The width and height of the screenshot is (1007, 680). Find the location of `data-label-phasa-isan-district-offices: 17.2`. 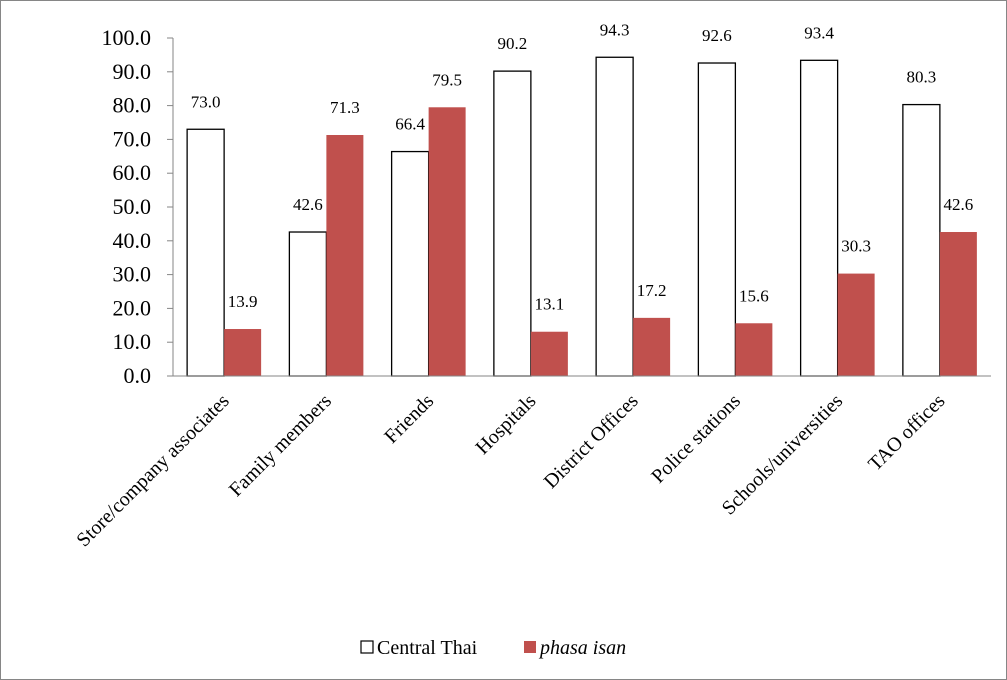

data-label-phasa-isan-district-offices: 17.2 is located at coordinates (652, 290).